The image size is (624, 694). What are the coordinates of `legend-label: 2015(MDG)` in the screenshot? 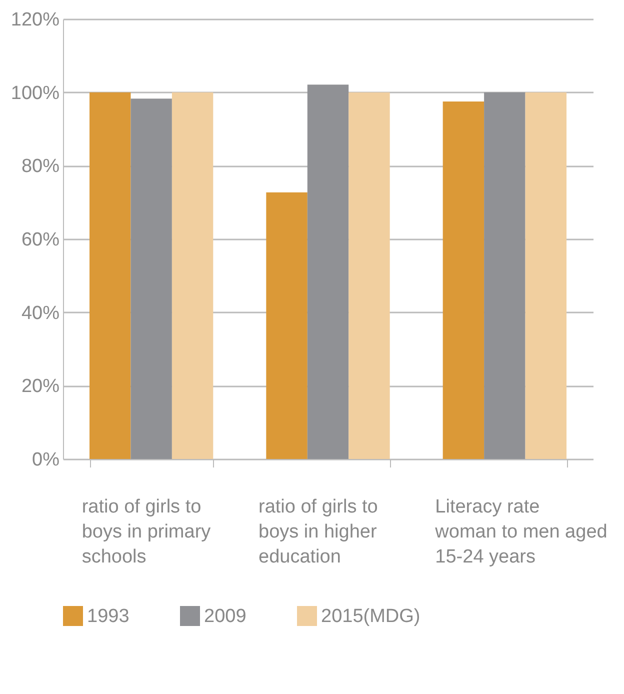 It's located at (370, 616).